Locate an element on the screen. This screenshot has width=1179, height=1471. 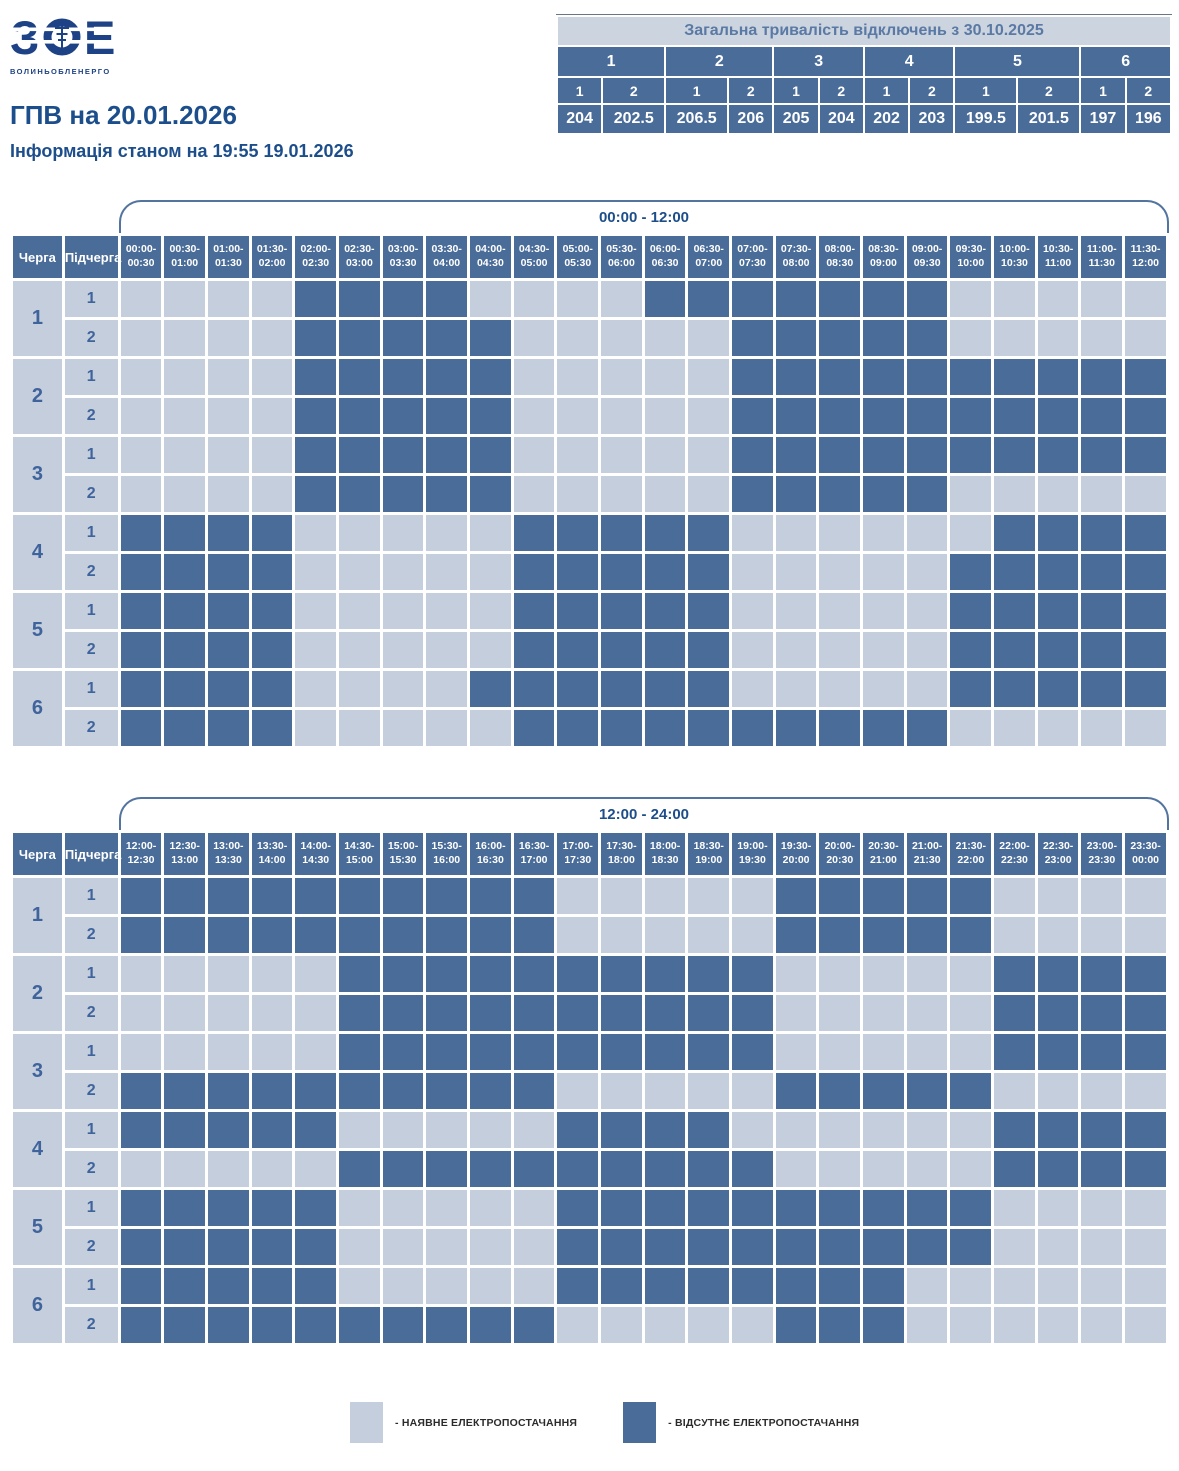
time-slot-header: 21:30- 22:00 is located at coordinates (971, 854).